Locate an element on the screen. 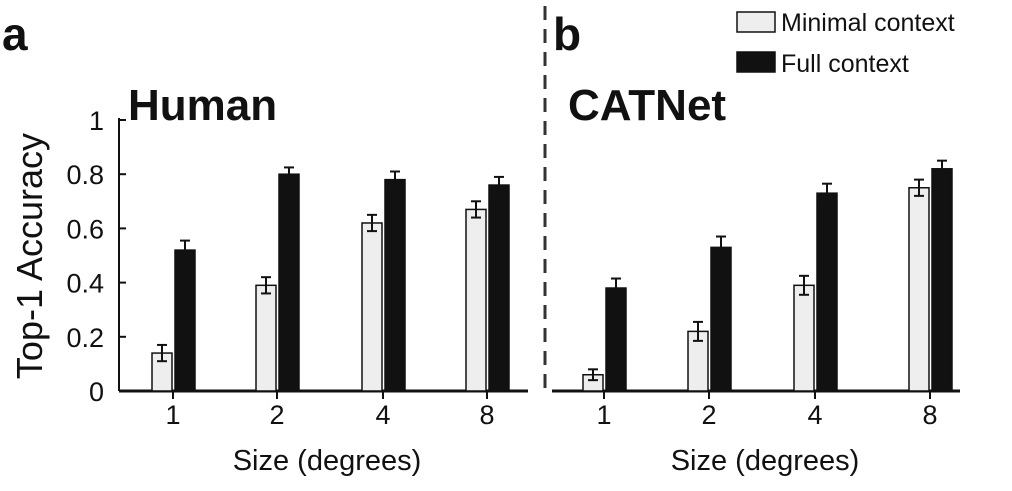 The image size is (1012, 491). panel-b-title: CATNet is located at coordinates (647, 105).